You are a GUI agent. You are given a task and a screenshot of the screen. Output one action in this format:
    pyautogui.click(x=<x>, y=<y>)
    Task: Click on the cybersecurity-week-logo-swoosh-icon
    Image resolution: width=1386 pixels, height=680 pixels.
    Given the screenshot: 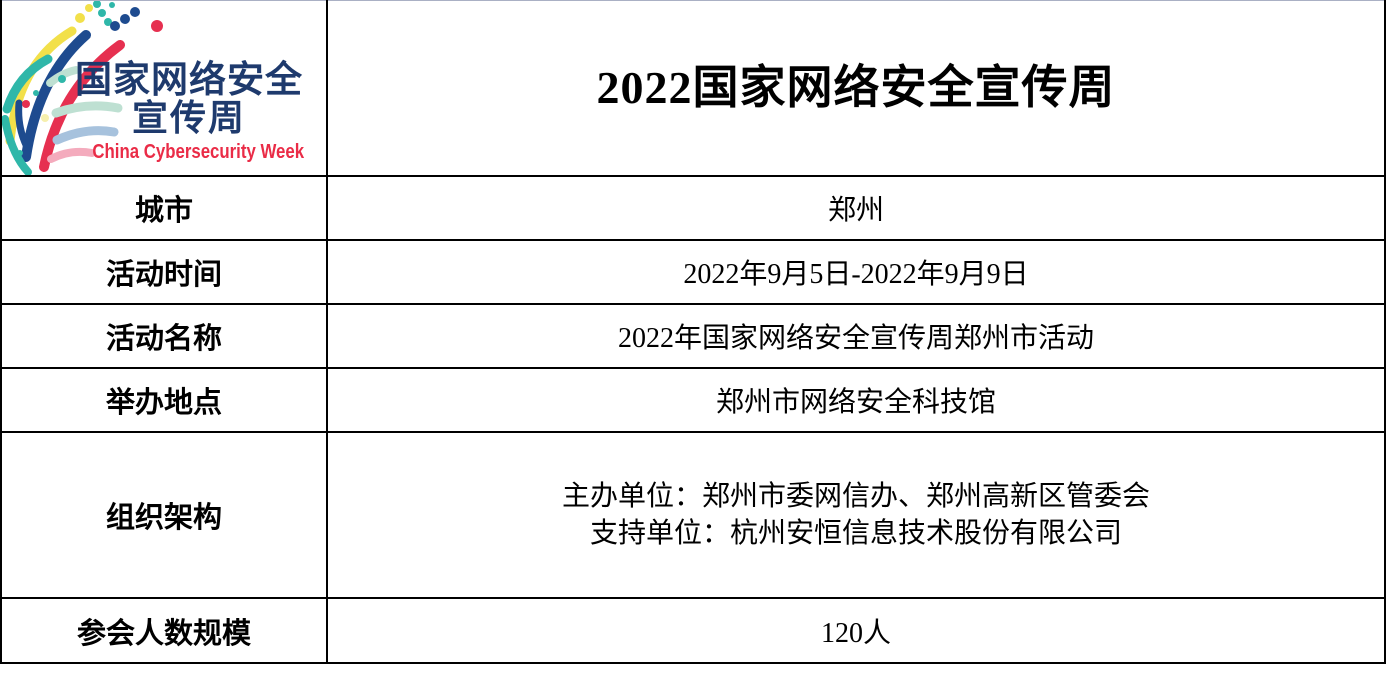 What is the action you would take?
    pyautogui.click(x=83, y=88)
    